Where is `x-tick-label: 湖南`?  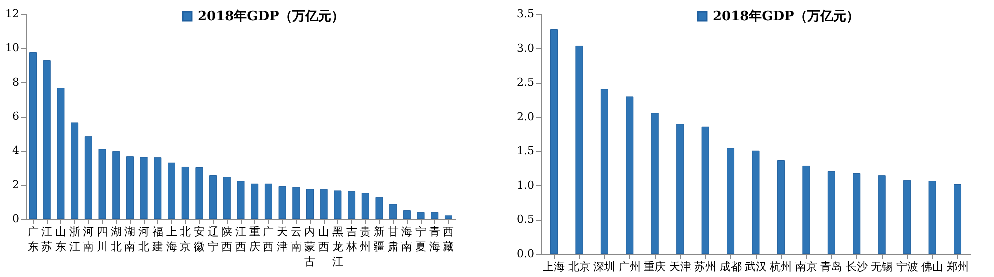 x-tick-label: 湖南 is located at coordinates (130, 240).